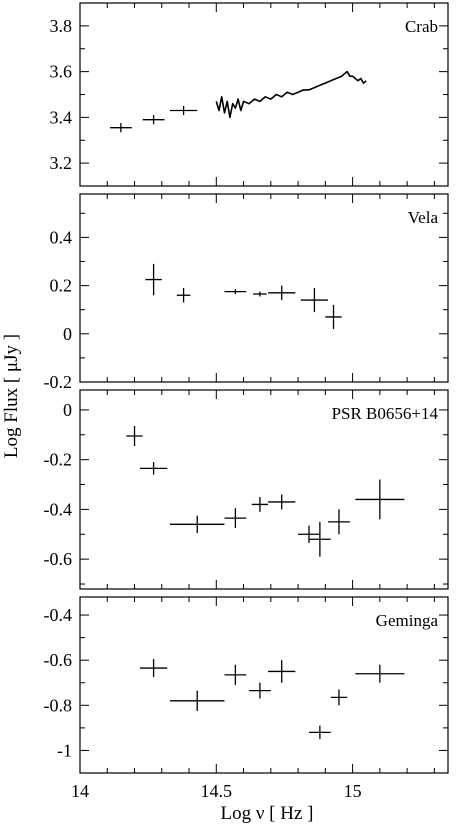 Image resolution: width=463 pixels, height=829 pixels. I want to click on y-axis-title: Log Flux [ μJy ], so click(11, 396).